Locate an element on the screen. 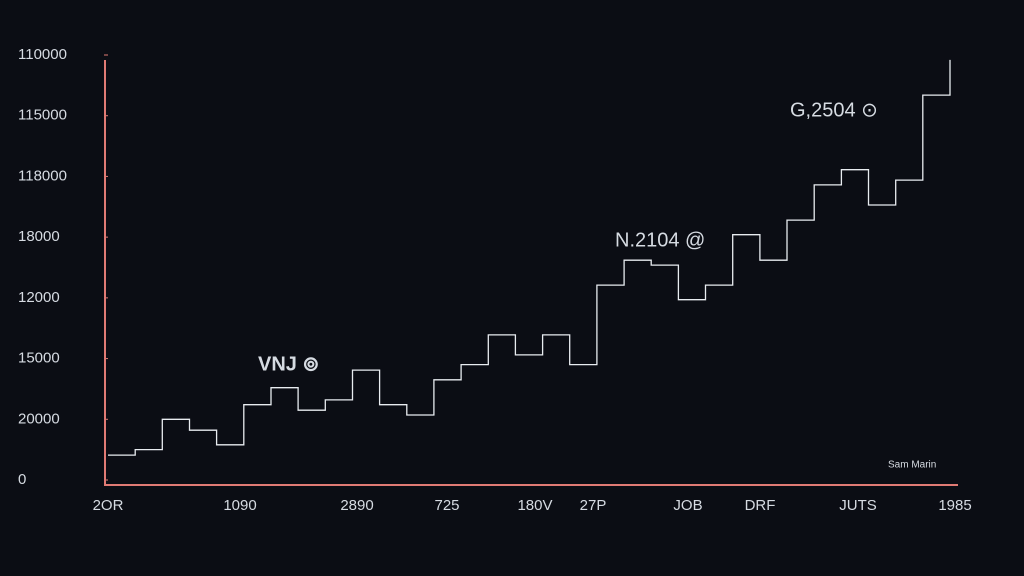  x-tick-label: 180V is located at coordinates (534, 505).